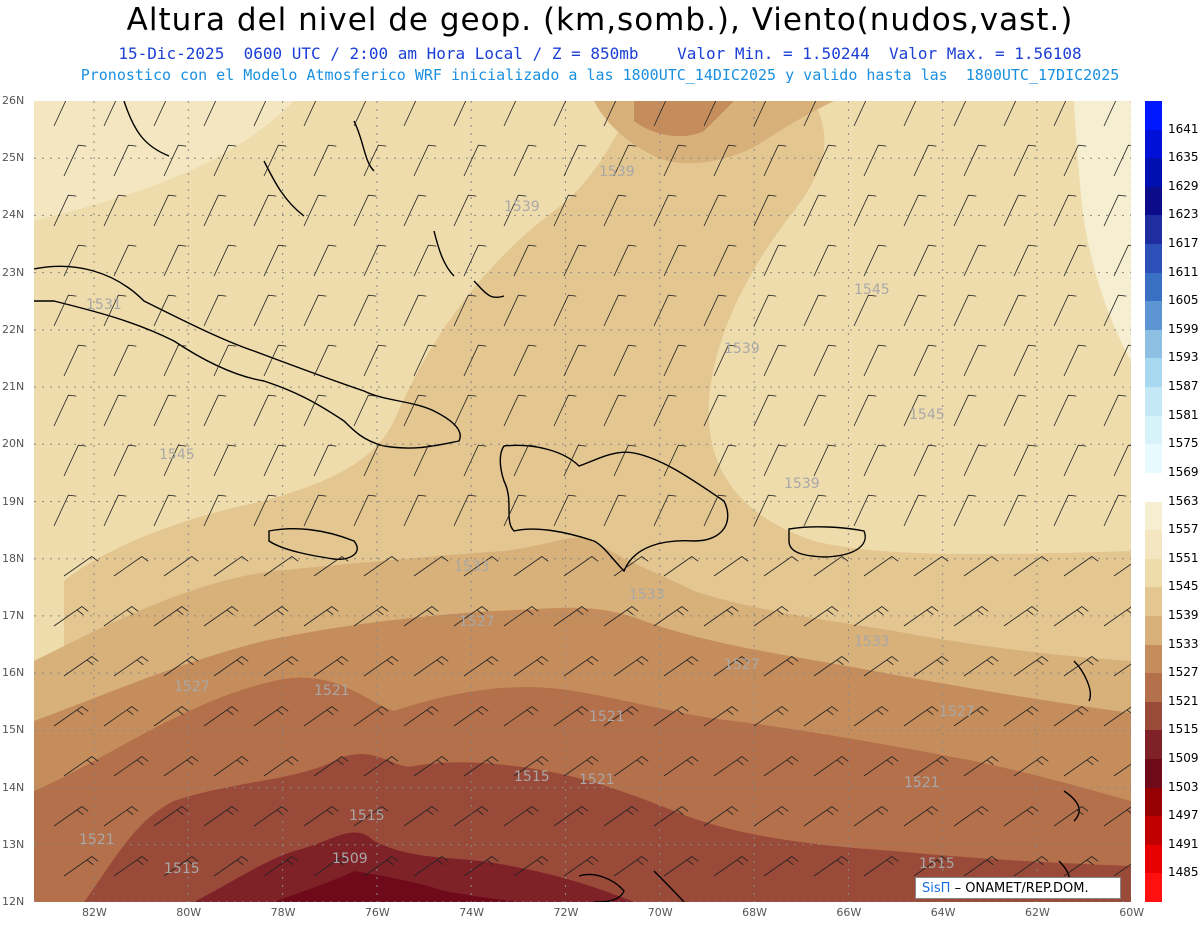 This screenshot has width=1200, height=927. What do you see at coordinates (13, 272) in the screenshot?
I see `lat-label: 23N` at bounding box center [13, 272].